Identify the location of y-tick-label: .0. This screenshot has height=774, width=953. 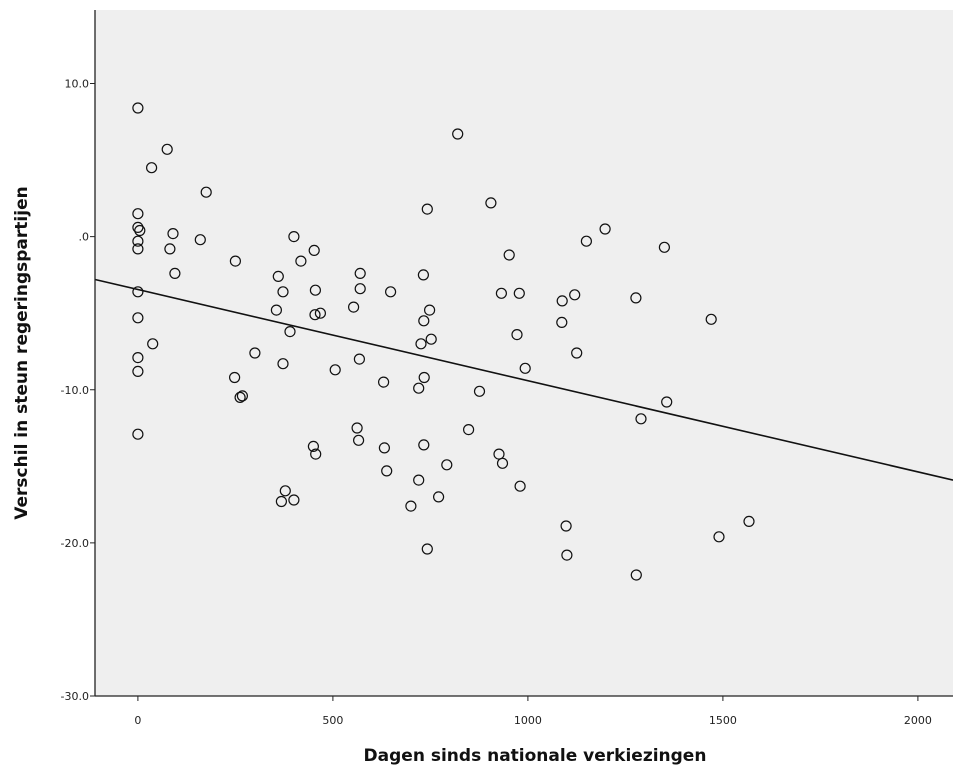
(84, 237).